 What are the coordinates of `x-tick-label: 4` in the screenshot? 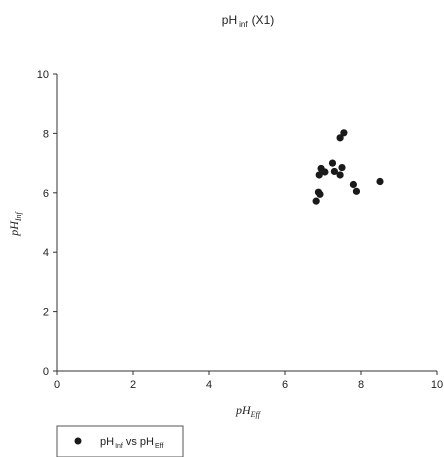 It's located at (209, 385).